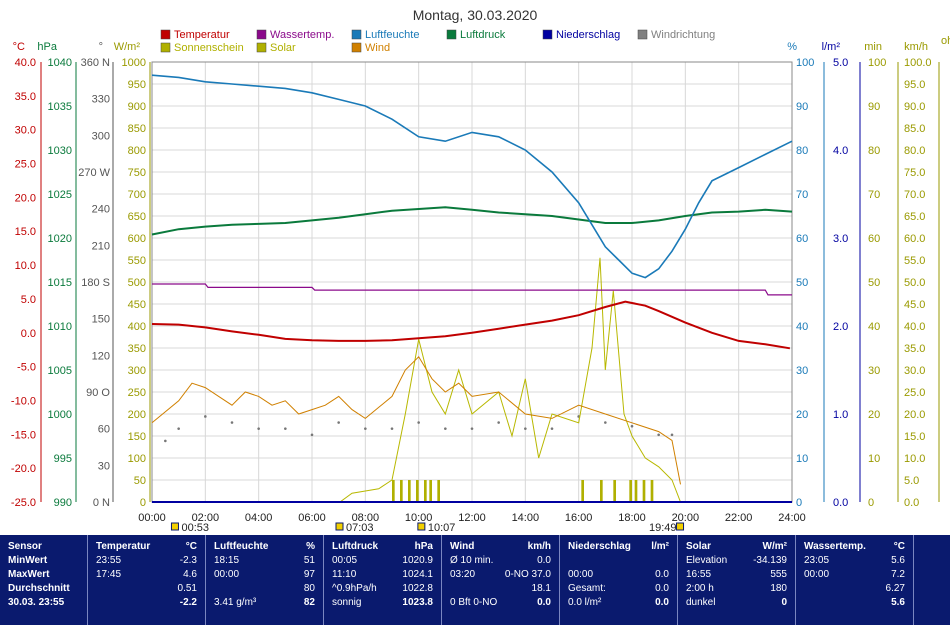 This screenshot has height=625, width=950. I want to click on summary-cell-label: 16:55, so click(699, 574).